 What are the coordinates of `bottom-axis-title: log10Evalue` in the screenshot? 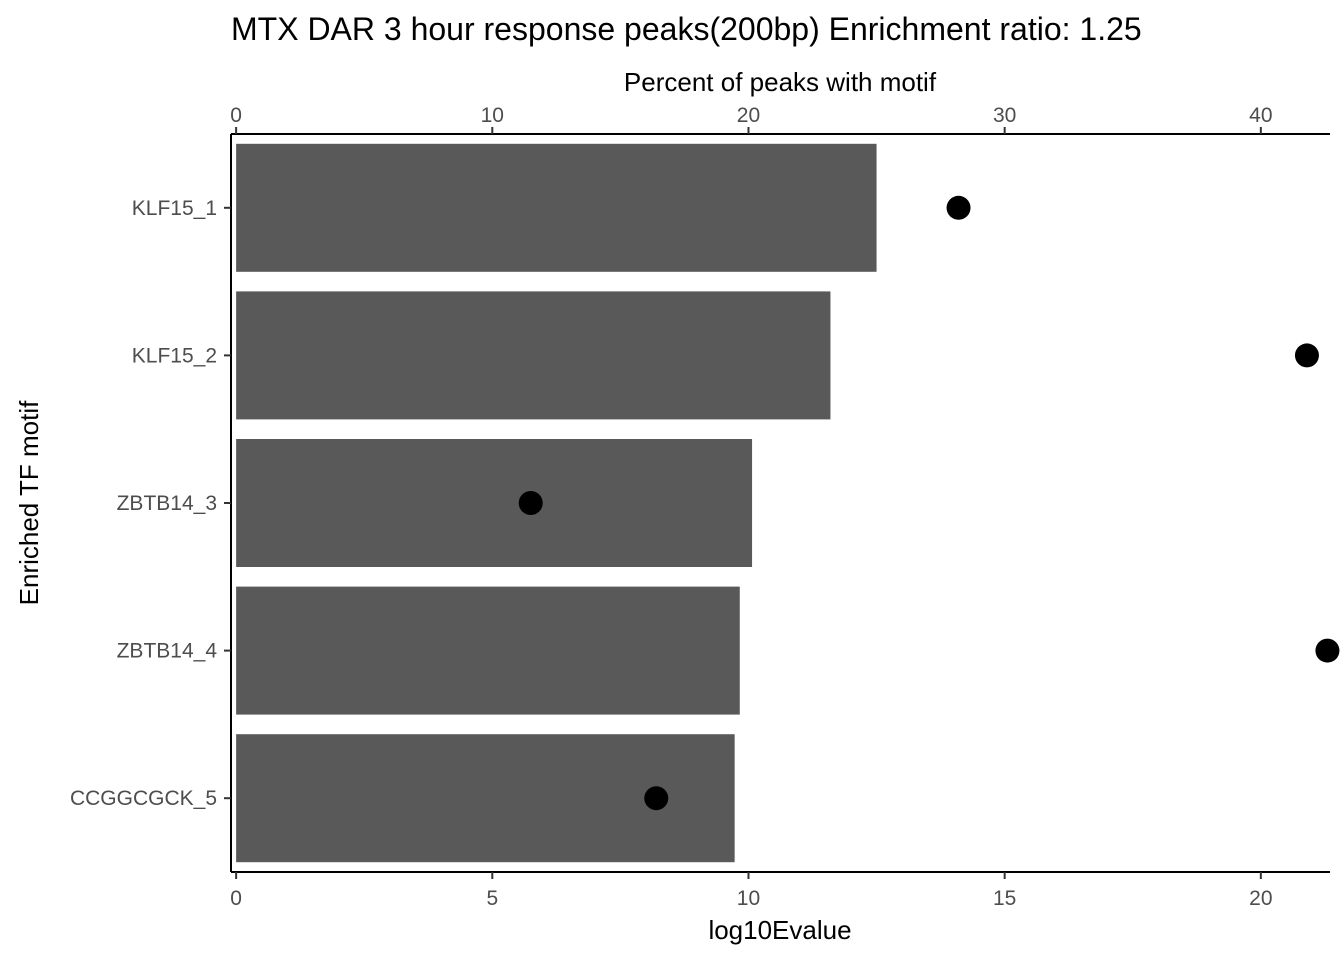 It's located at (779, 930).